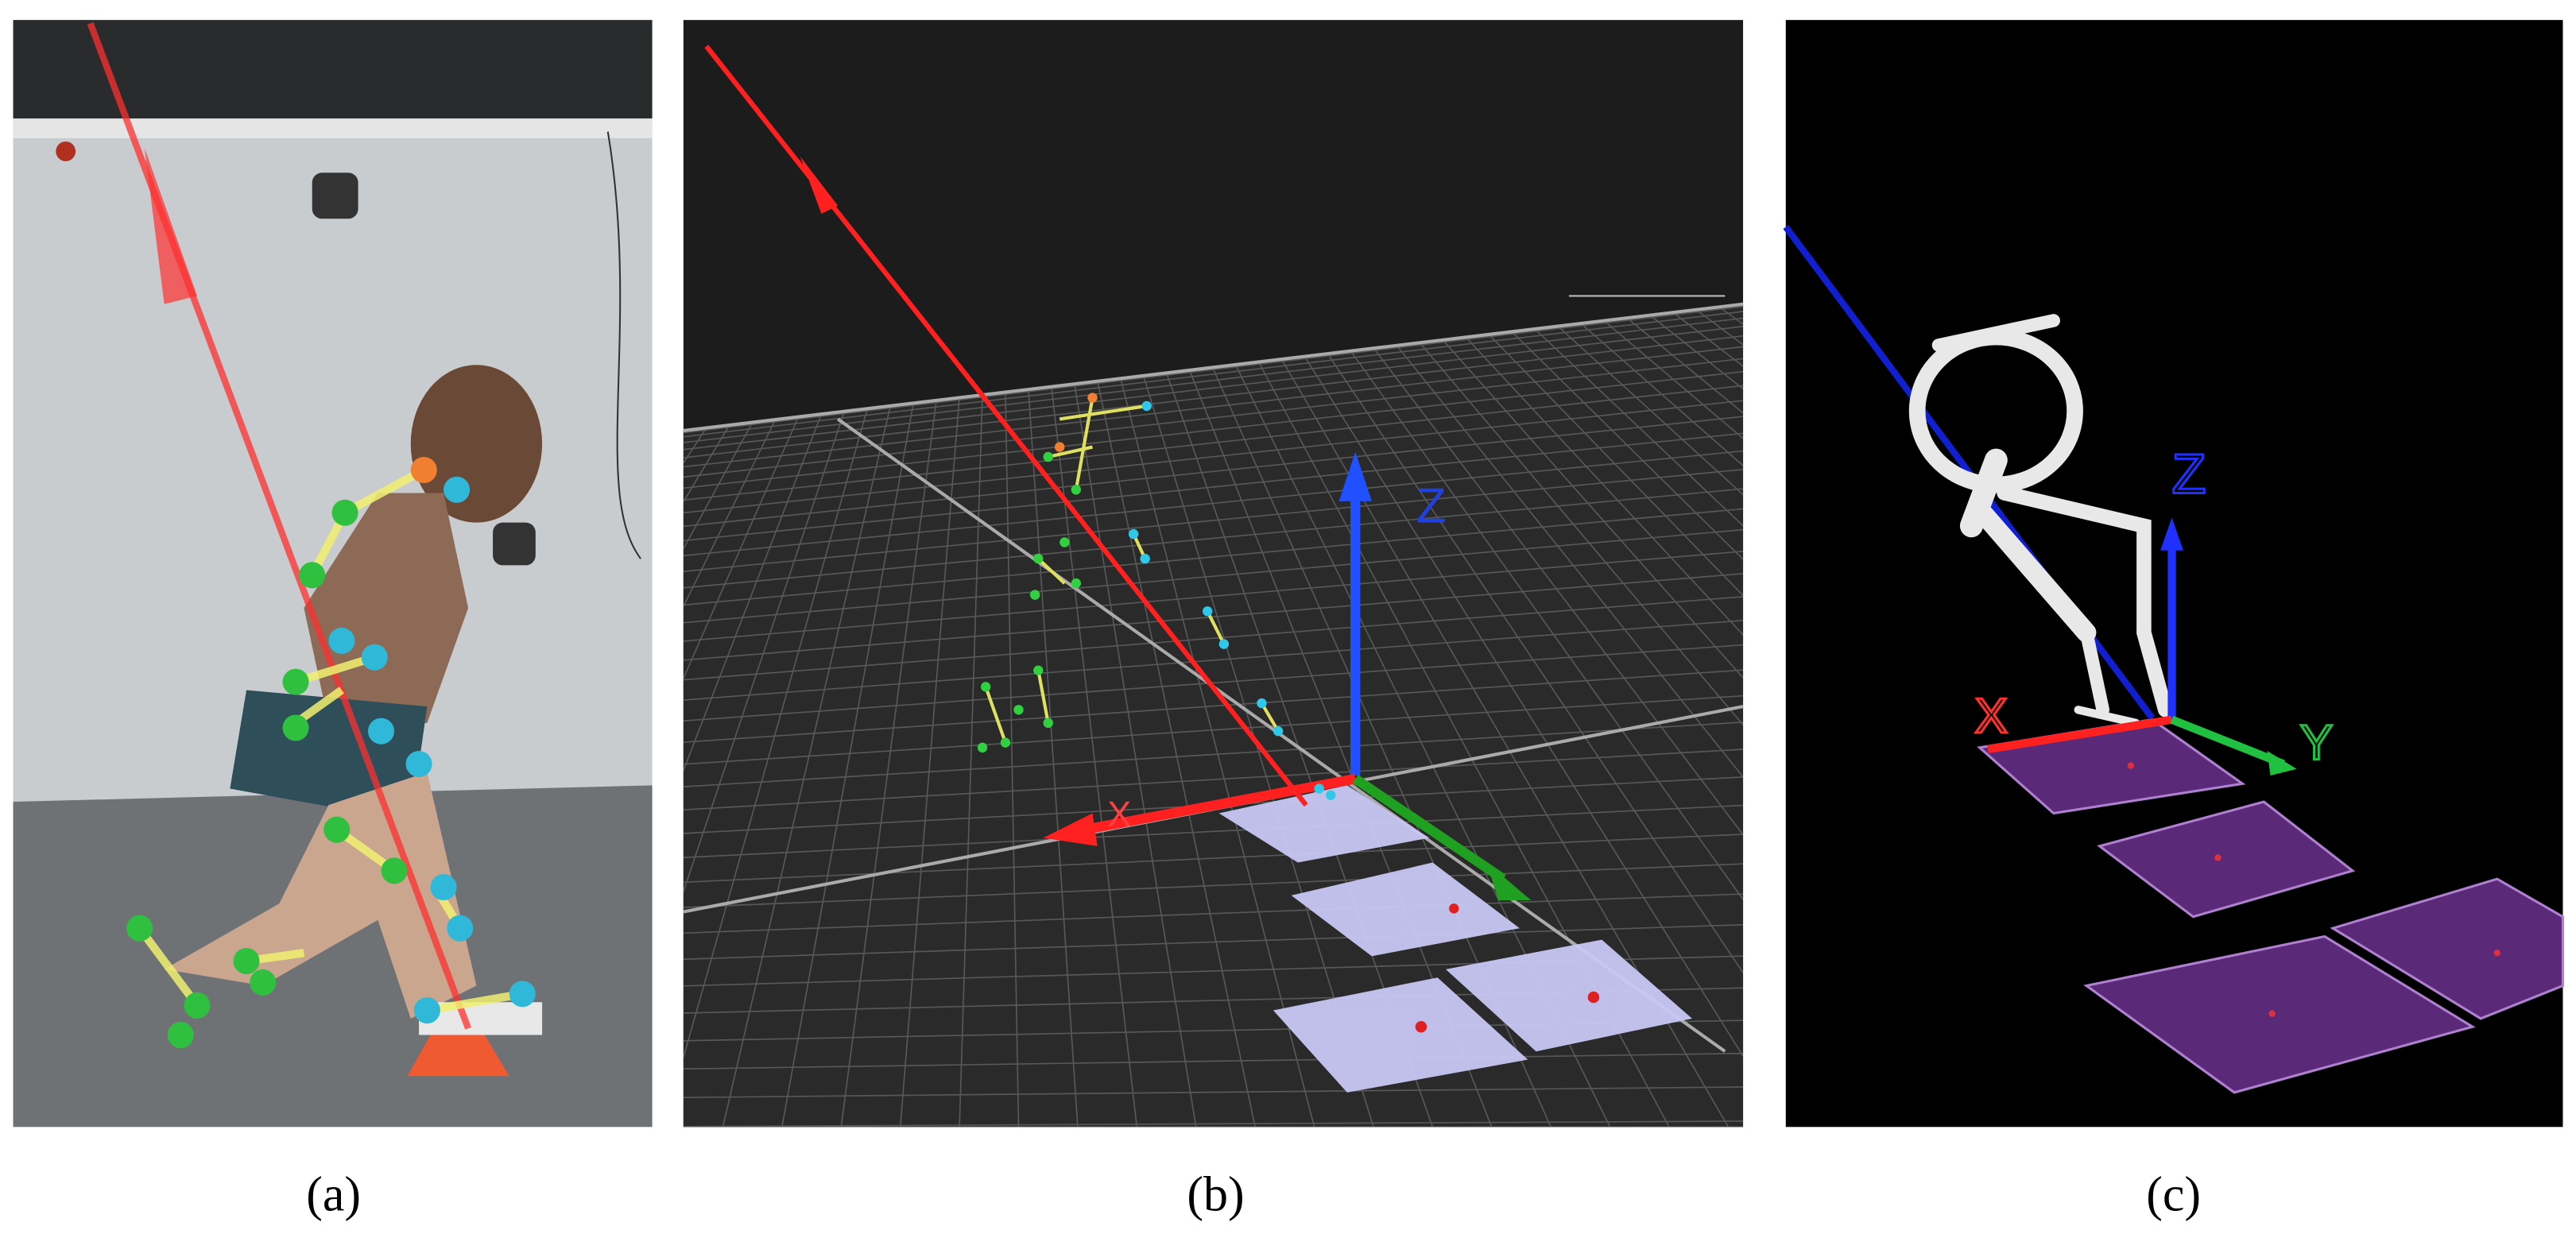  Describe the element at coordinates (2316, 742) in the screenshot. I see `axis-label: Y` at that location.